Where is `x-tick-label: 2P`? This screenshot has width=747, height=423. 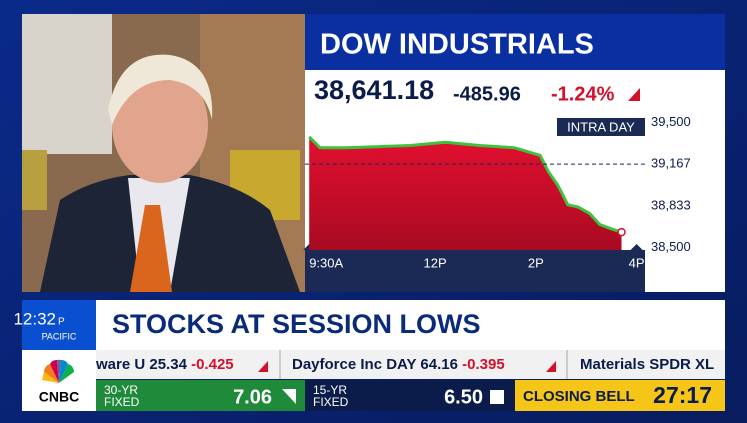
x-tick-label: 2P is located at coordinates (536, 262).